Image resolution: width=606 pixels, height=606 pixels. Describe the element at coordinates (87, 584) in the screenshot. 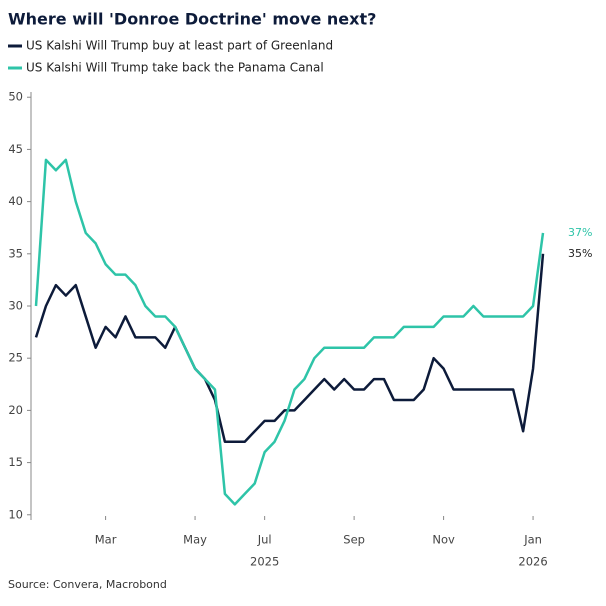

I see `source: Source: Convera, Macrobond` at that location.